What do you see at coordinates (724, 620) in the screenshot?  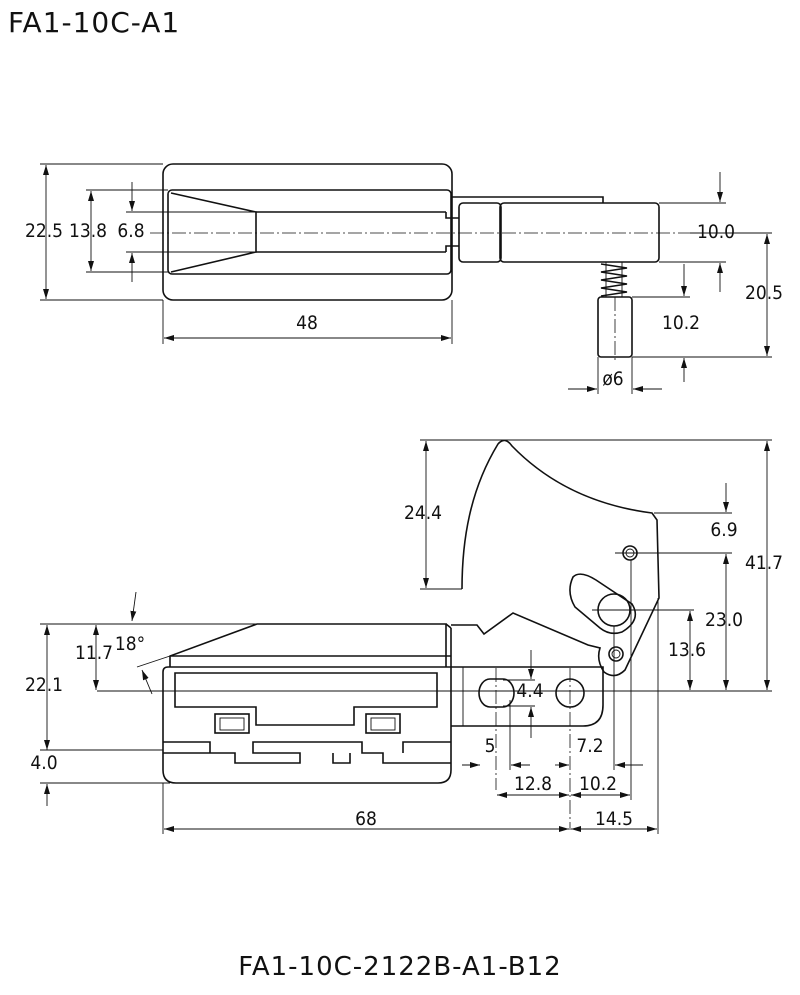 I see `dim-23-0: 23.0` at bounding box center [724, 620].